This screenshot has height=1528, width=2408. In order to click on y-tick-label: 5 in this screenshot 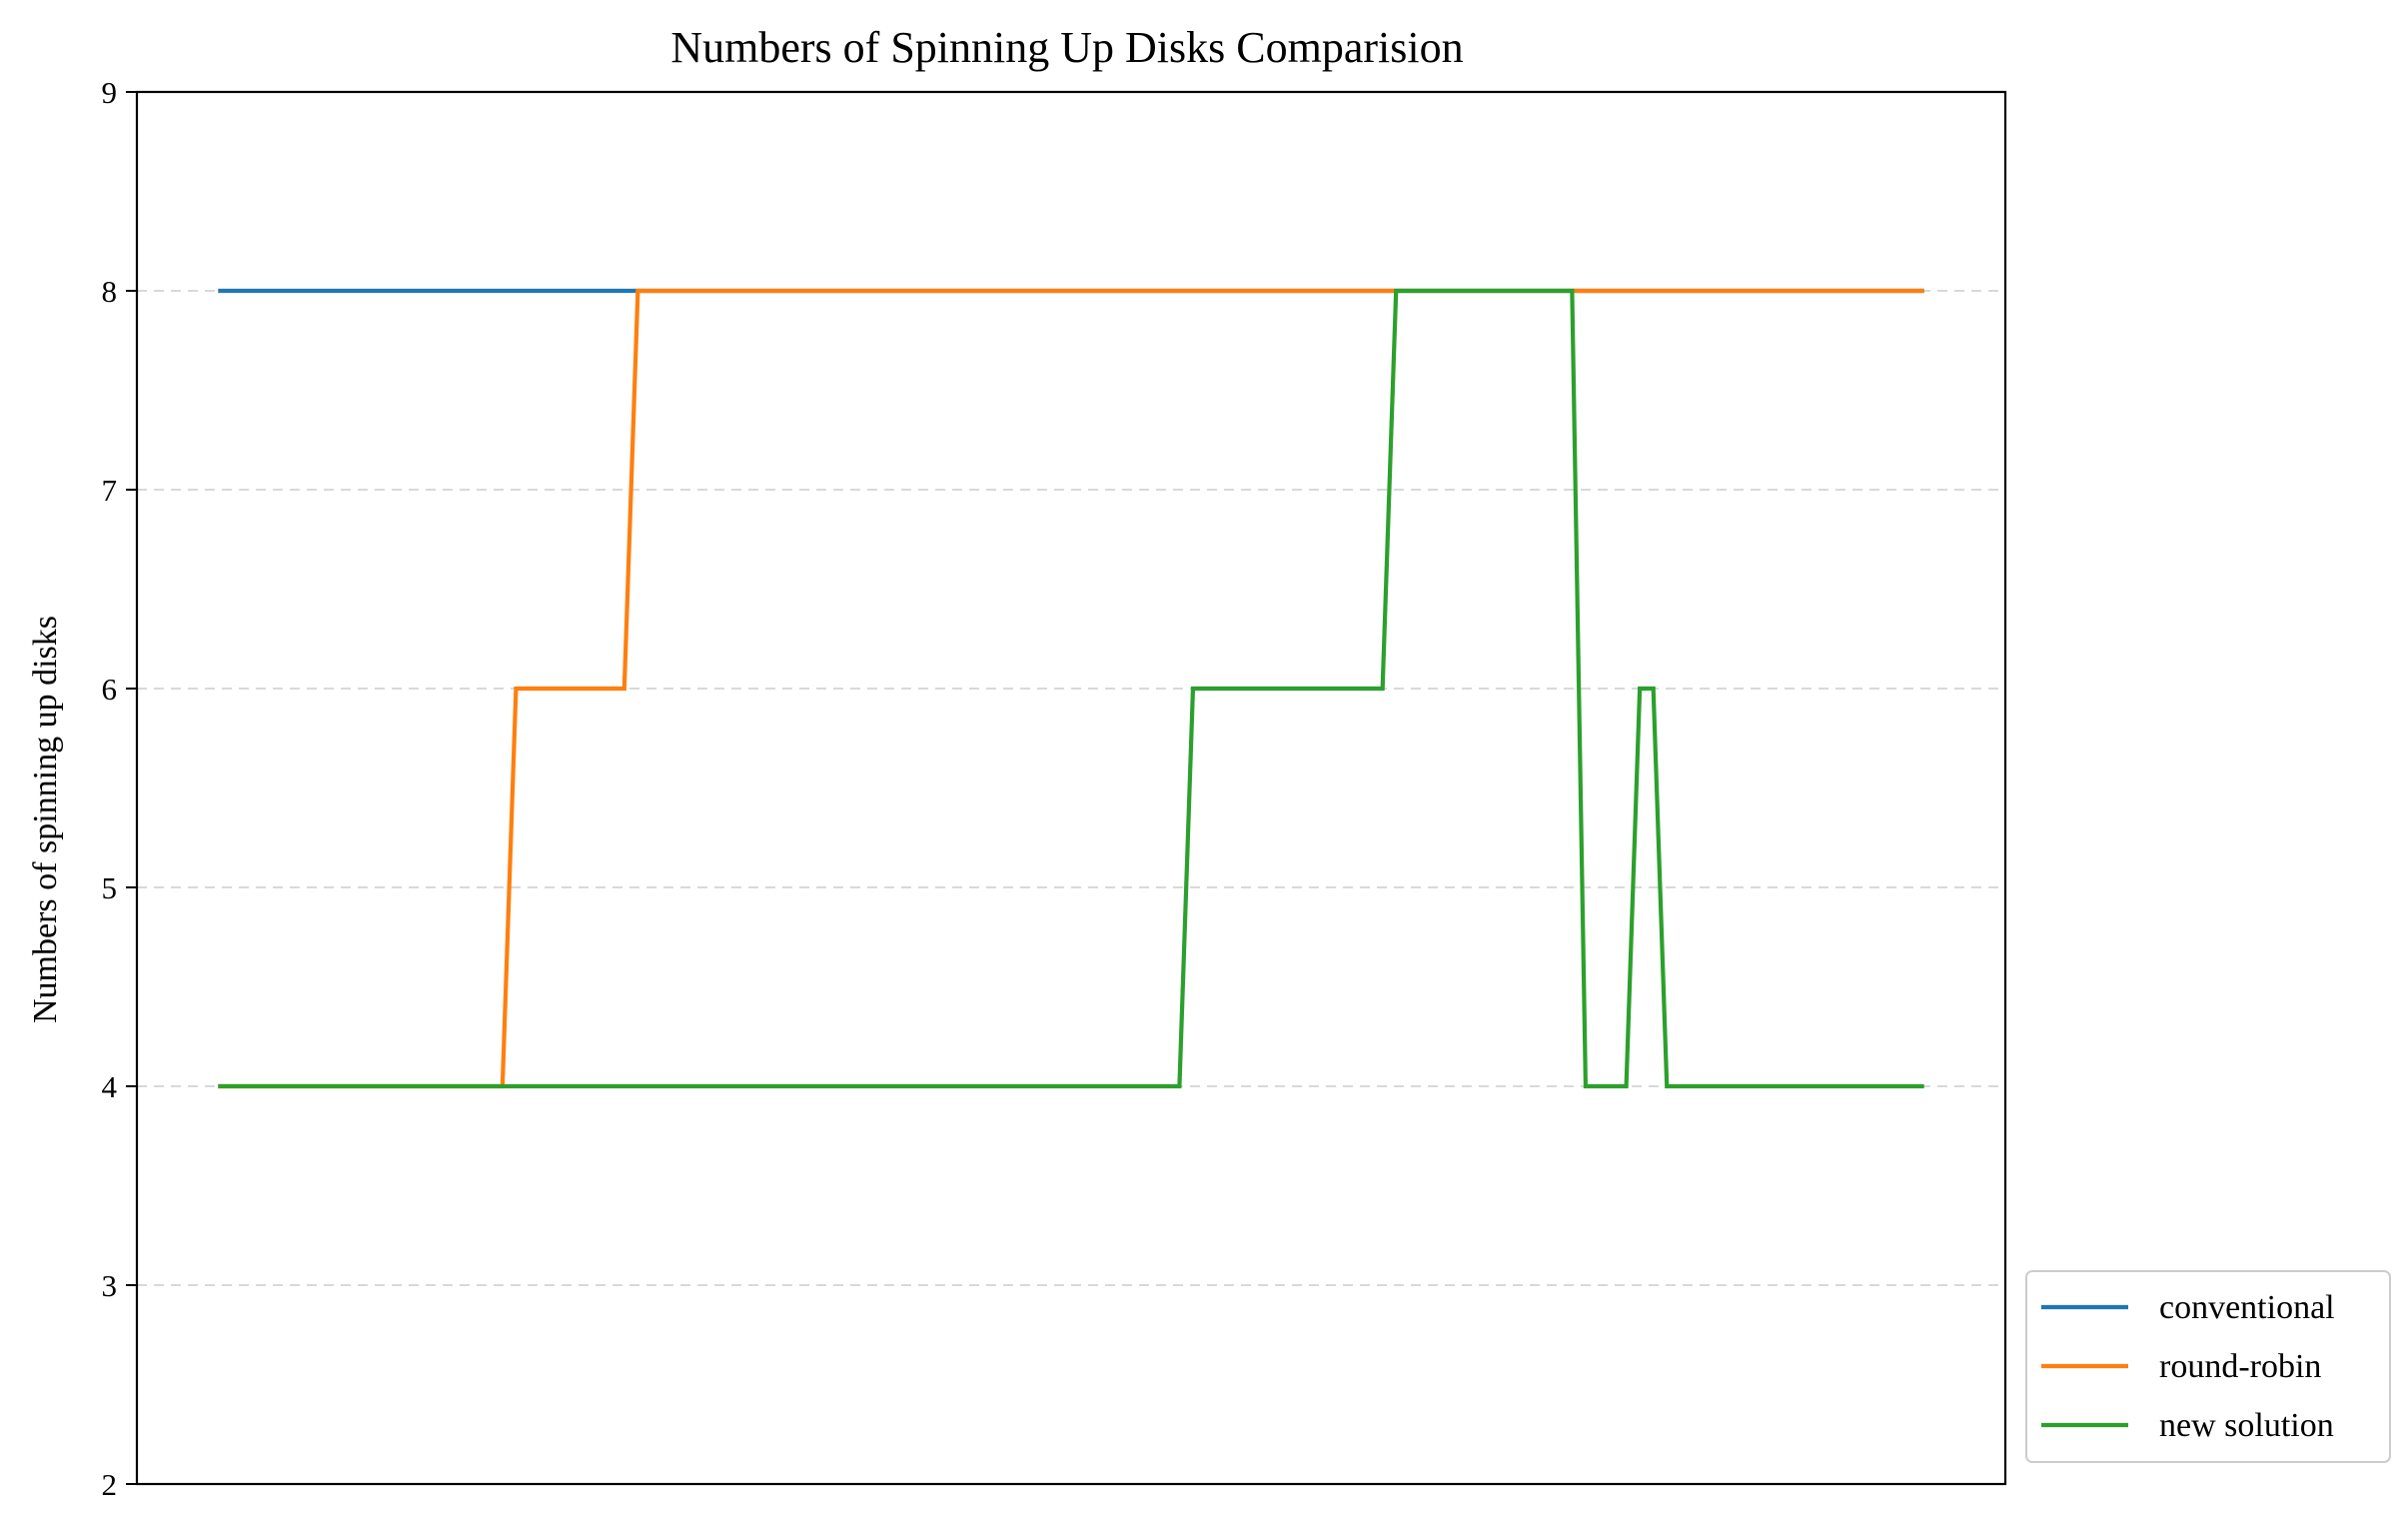, I will do `click(110, 887)`.